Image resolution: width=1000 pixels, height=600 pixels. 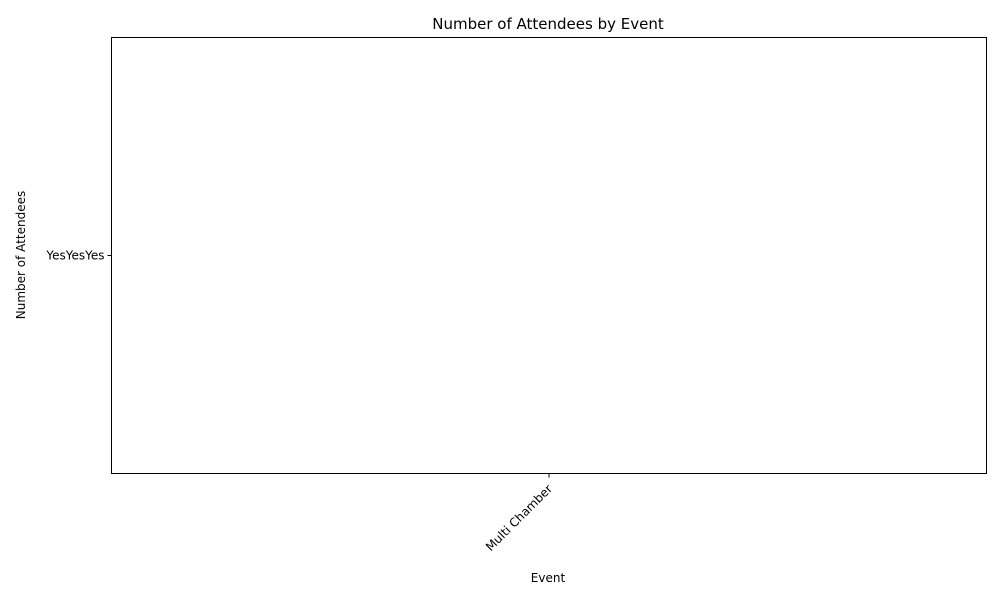 What do you see at coordinates (548, 24) in the screenshot?
I see `chart-title: Number of Attendees by Event` at bounding box center [548, 24].